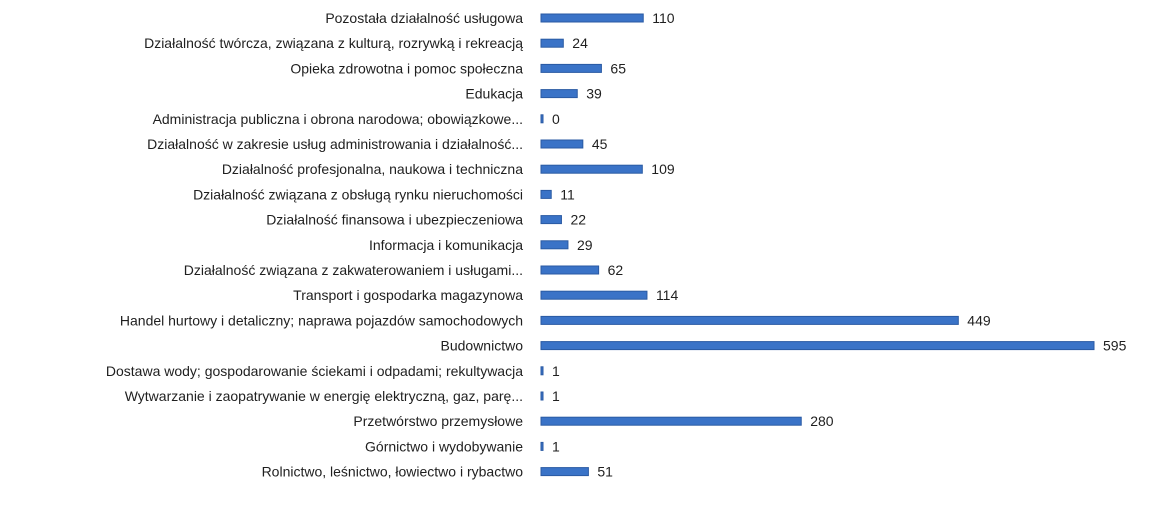  What do you see at coordinates (585, 245) in the screenshot?
I see `value-label: 29` at bounding box center [585, 245].